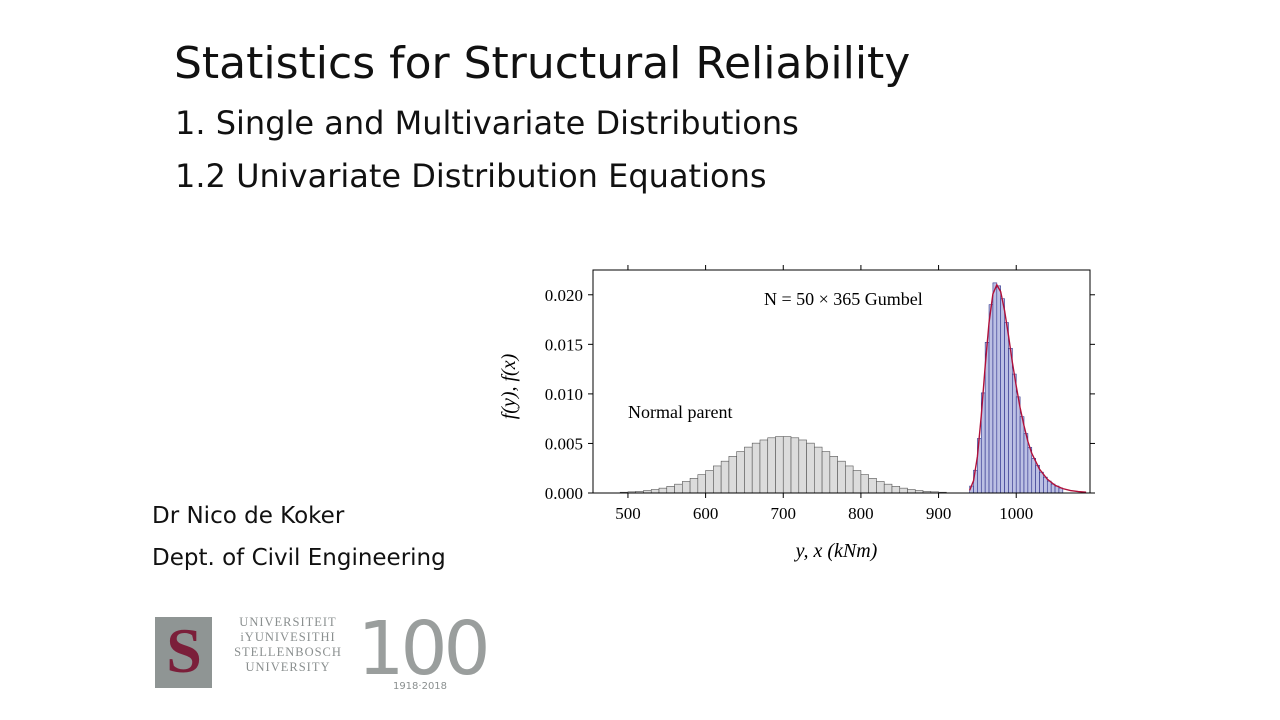 This screenshot has height=720, width=1280. I want to click on logo-text: UNIVERSITY, so click(288, 667).